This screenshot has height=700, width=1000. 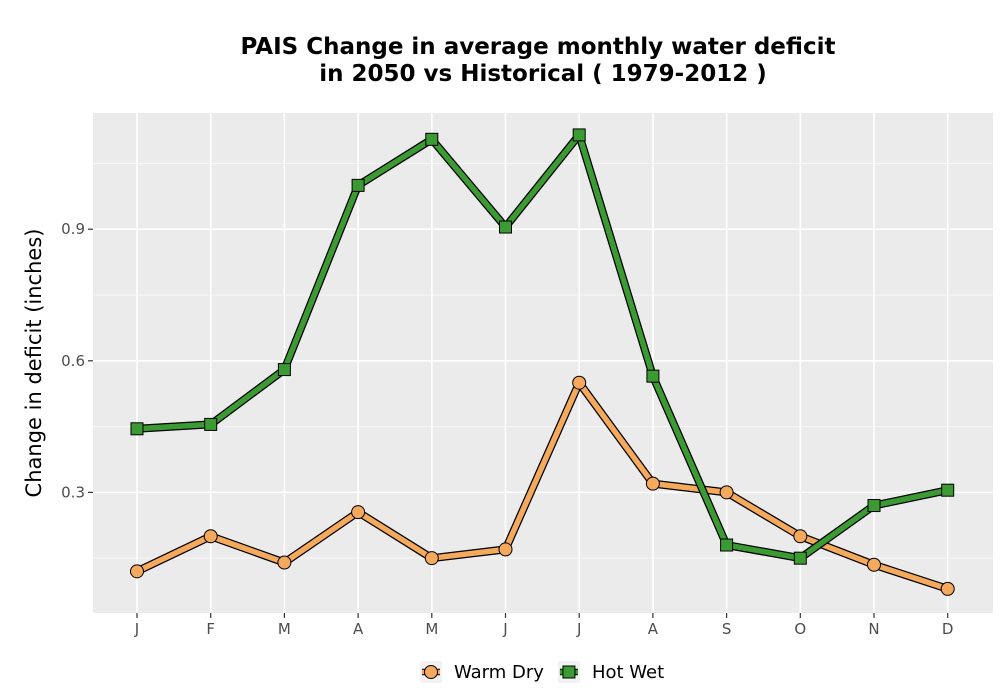 I want to click on legend-item-0: Warm Dry, so click(x=482, y=672).